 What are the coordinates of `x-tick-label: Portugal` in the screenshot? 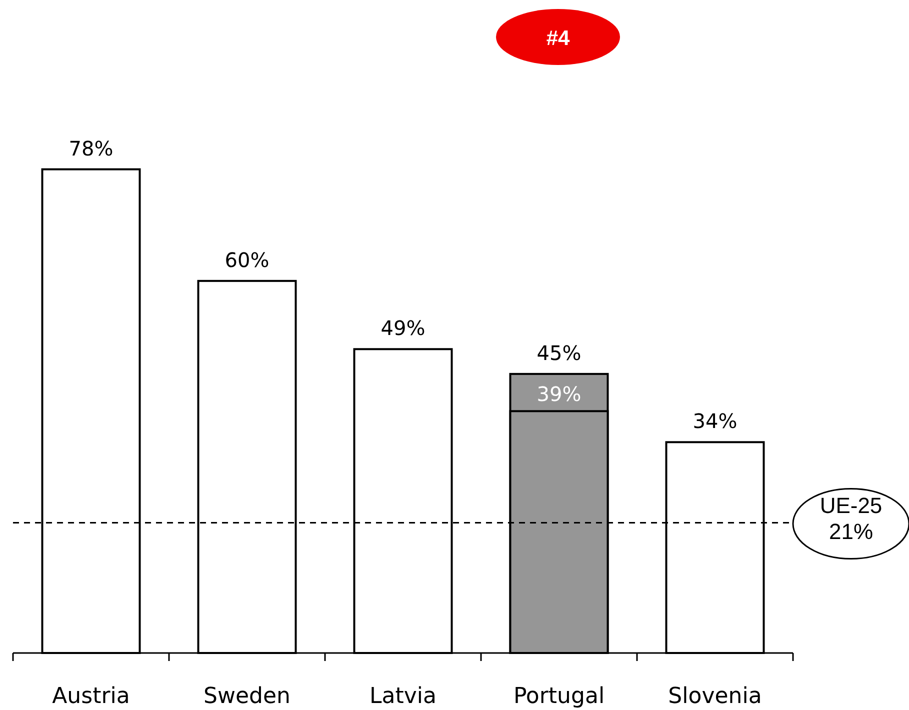 It's located at (559, 696).